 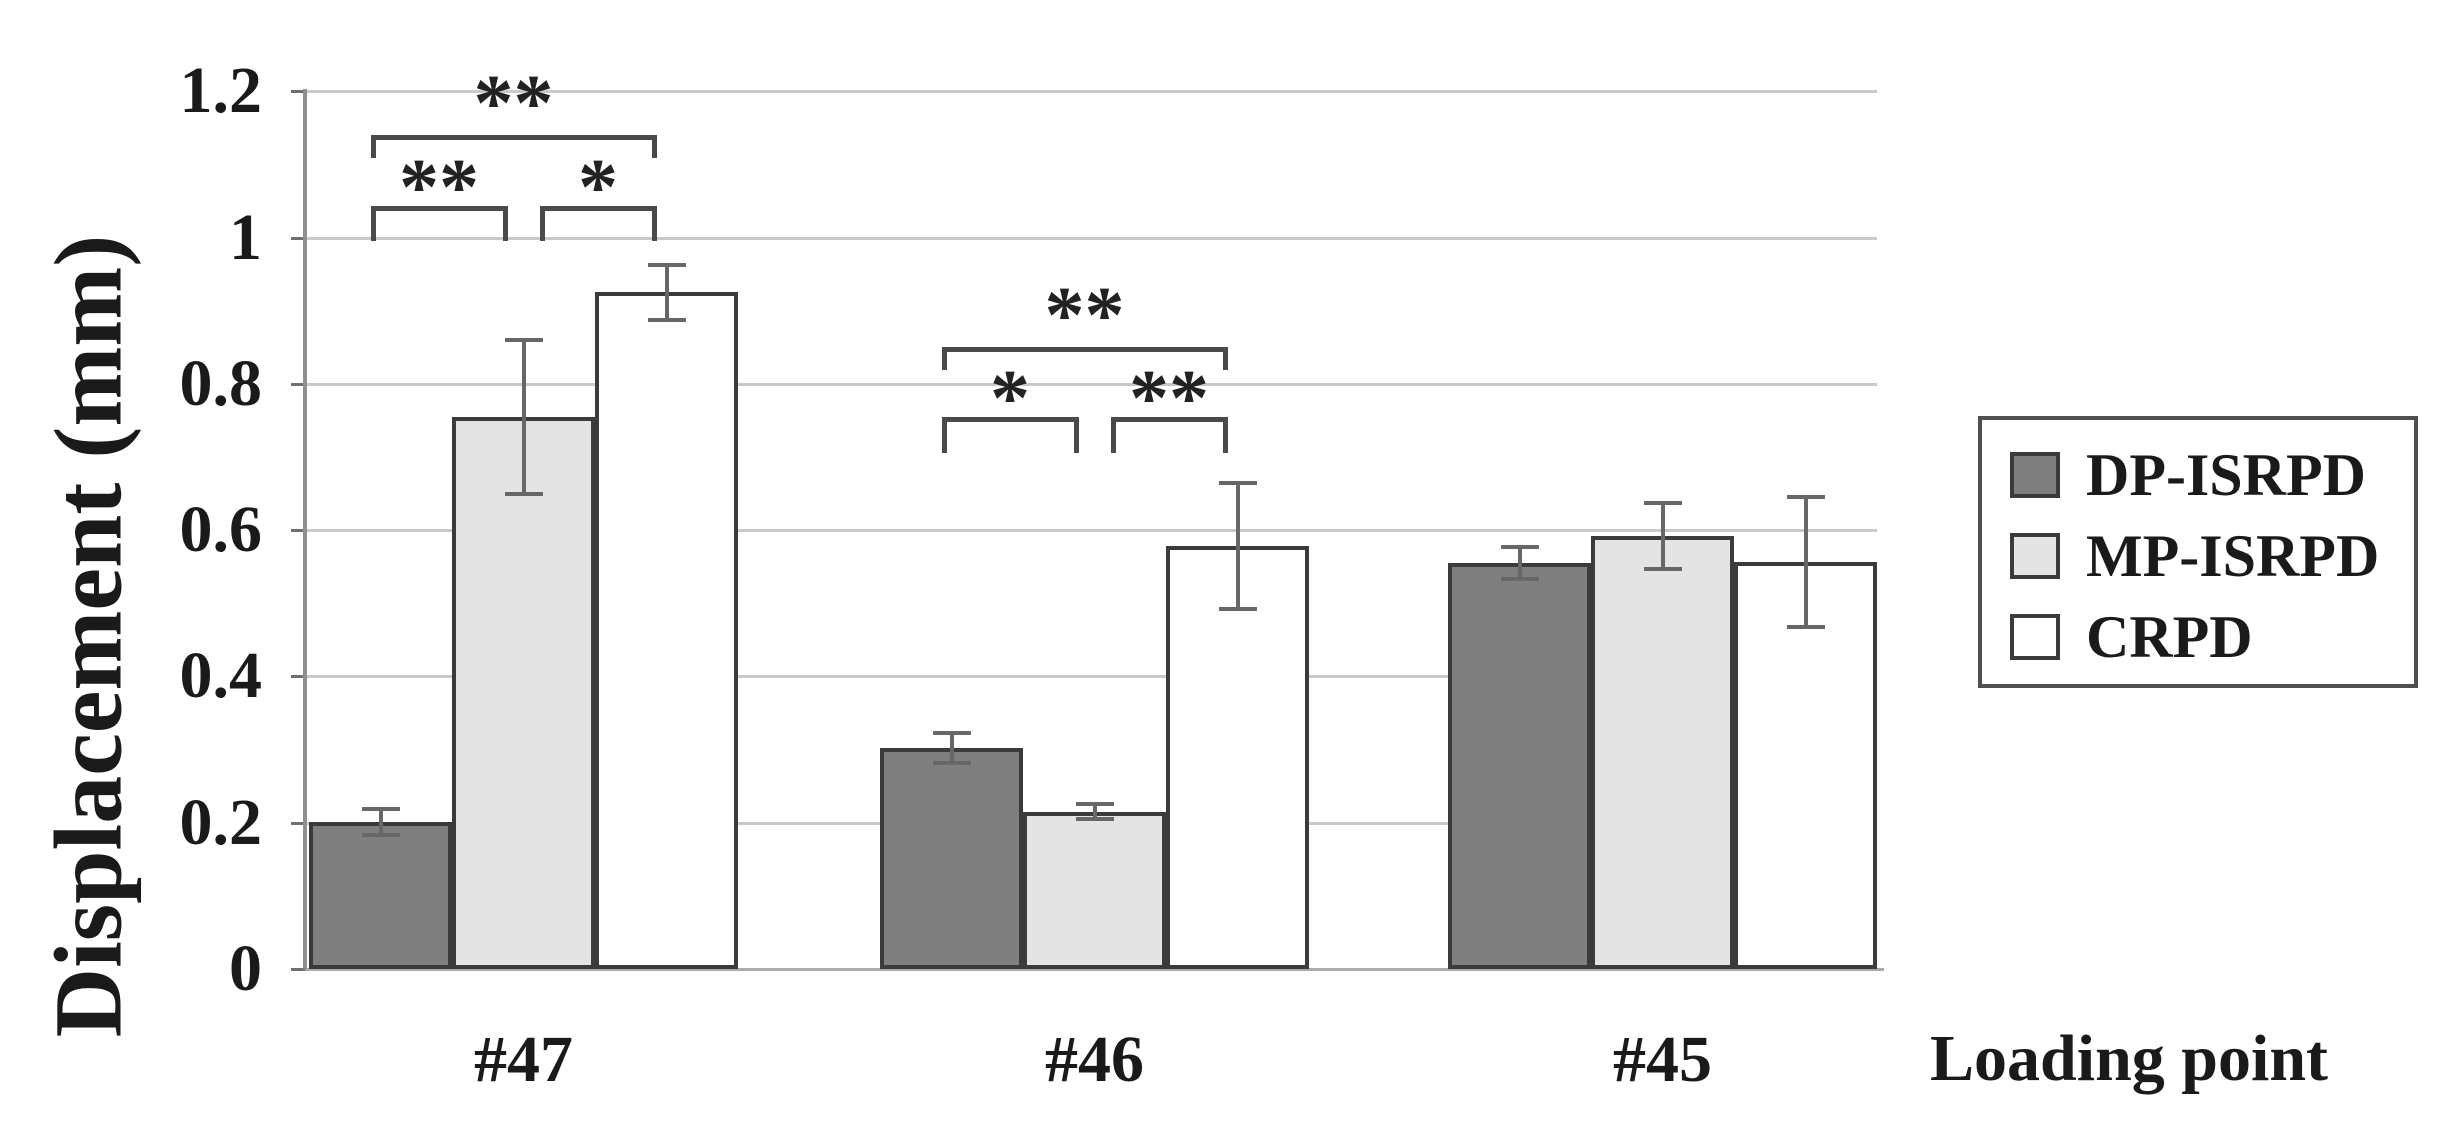 I want to click on legend: DP-ISRPD MP-ISRPD CRPD, so click(x=2198, y=552).